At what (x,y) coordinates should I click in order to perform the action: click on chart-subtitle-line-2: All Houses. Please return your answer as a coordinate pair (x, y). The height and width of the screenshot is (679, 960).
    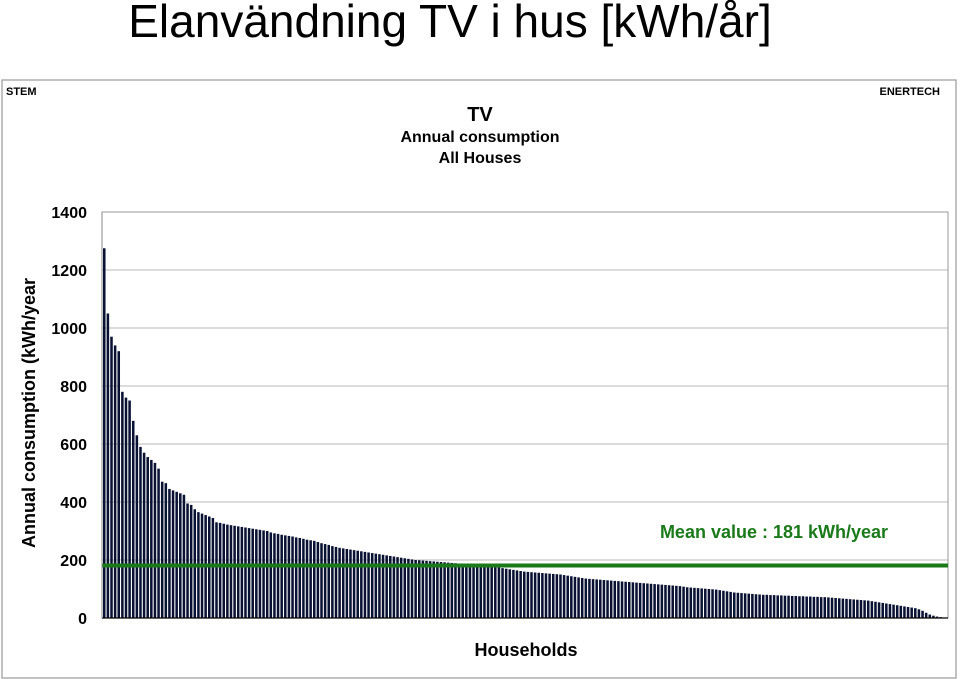
    Looking at the image, I should click on (480, 158).